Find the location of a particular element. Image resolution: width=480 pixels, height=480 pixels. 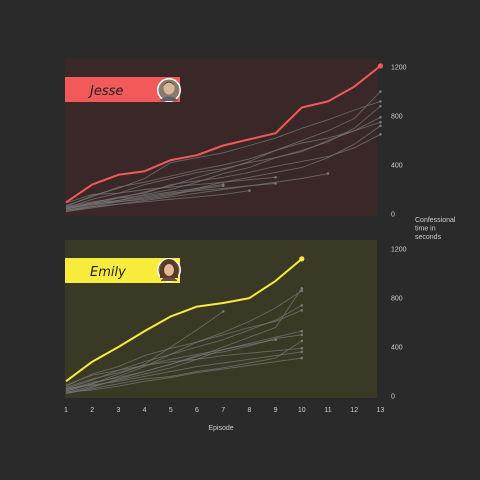

x-tick-label: 10 is located at coordinates (302, 410).